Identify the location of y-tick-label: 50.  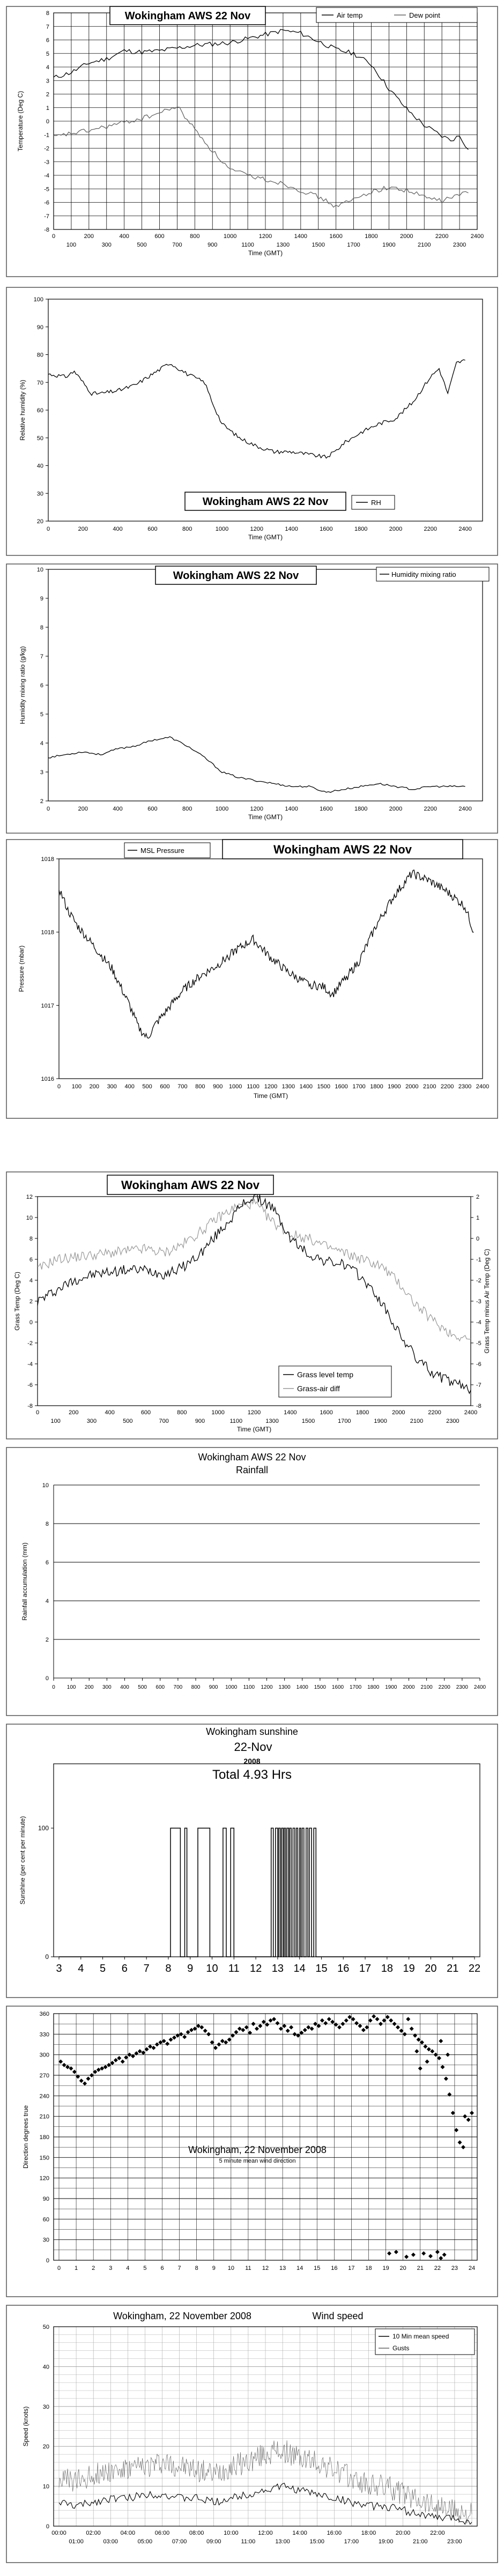
(46, 2327).